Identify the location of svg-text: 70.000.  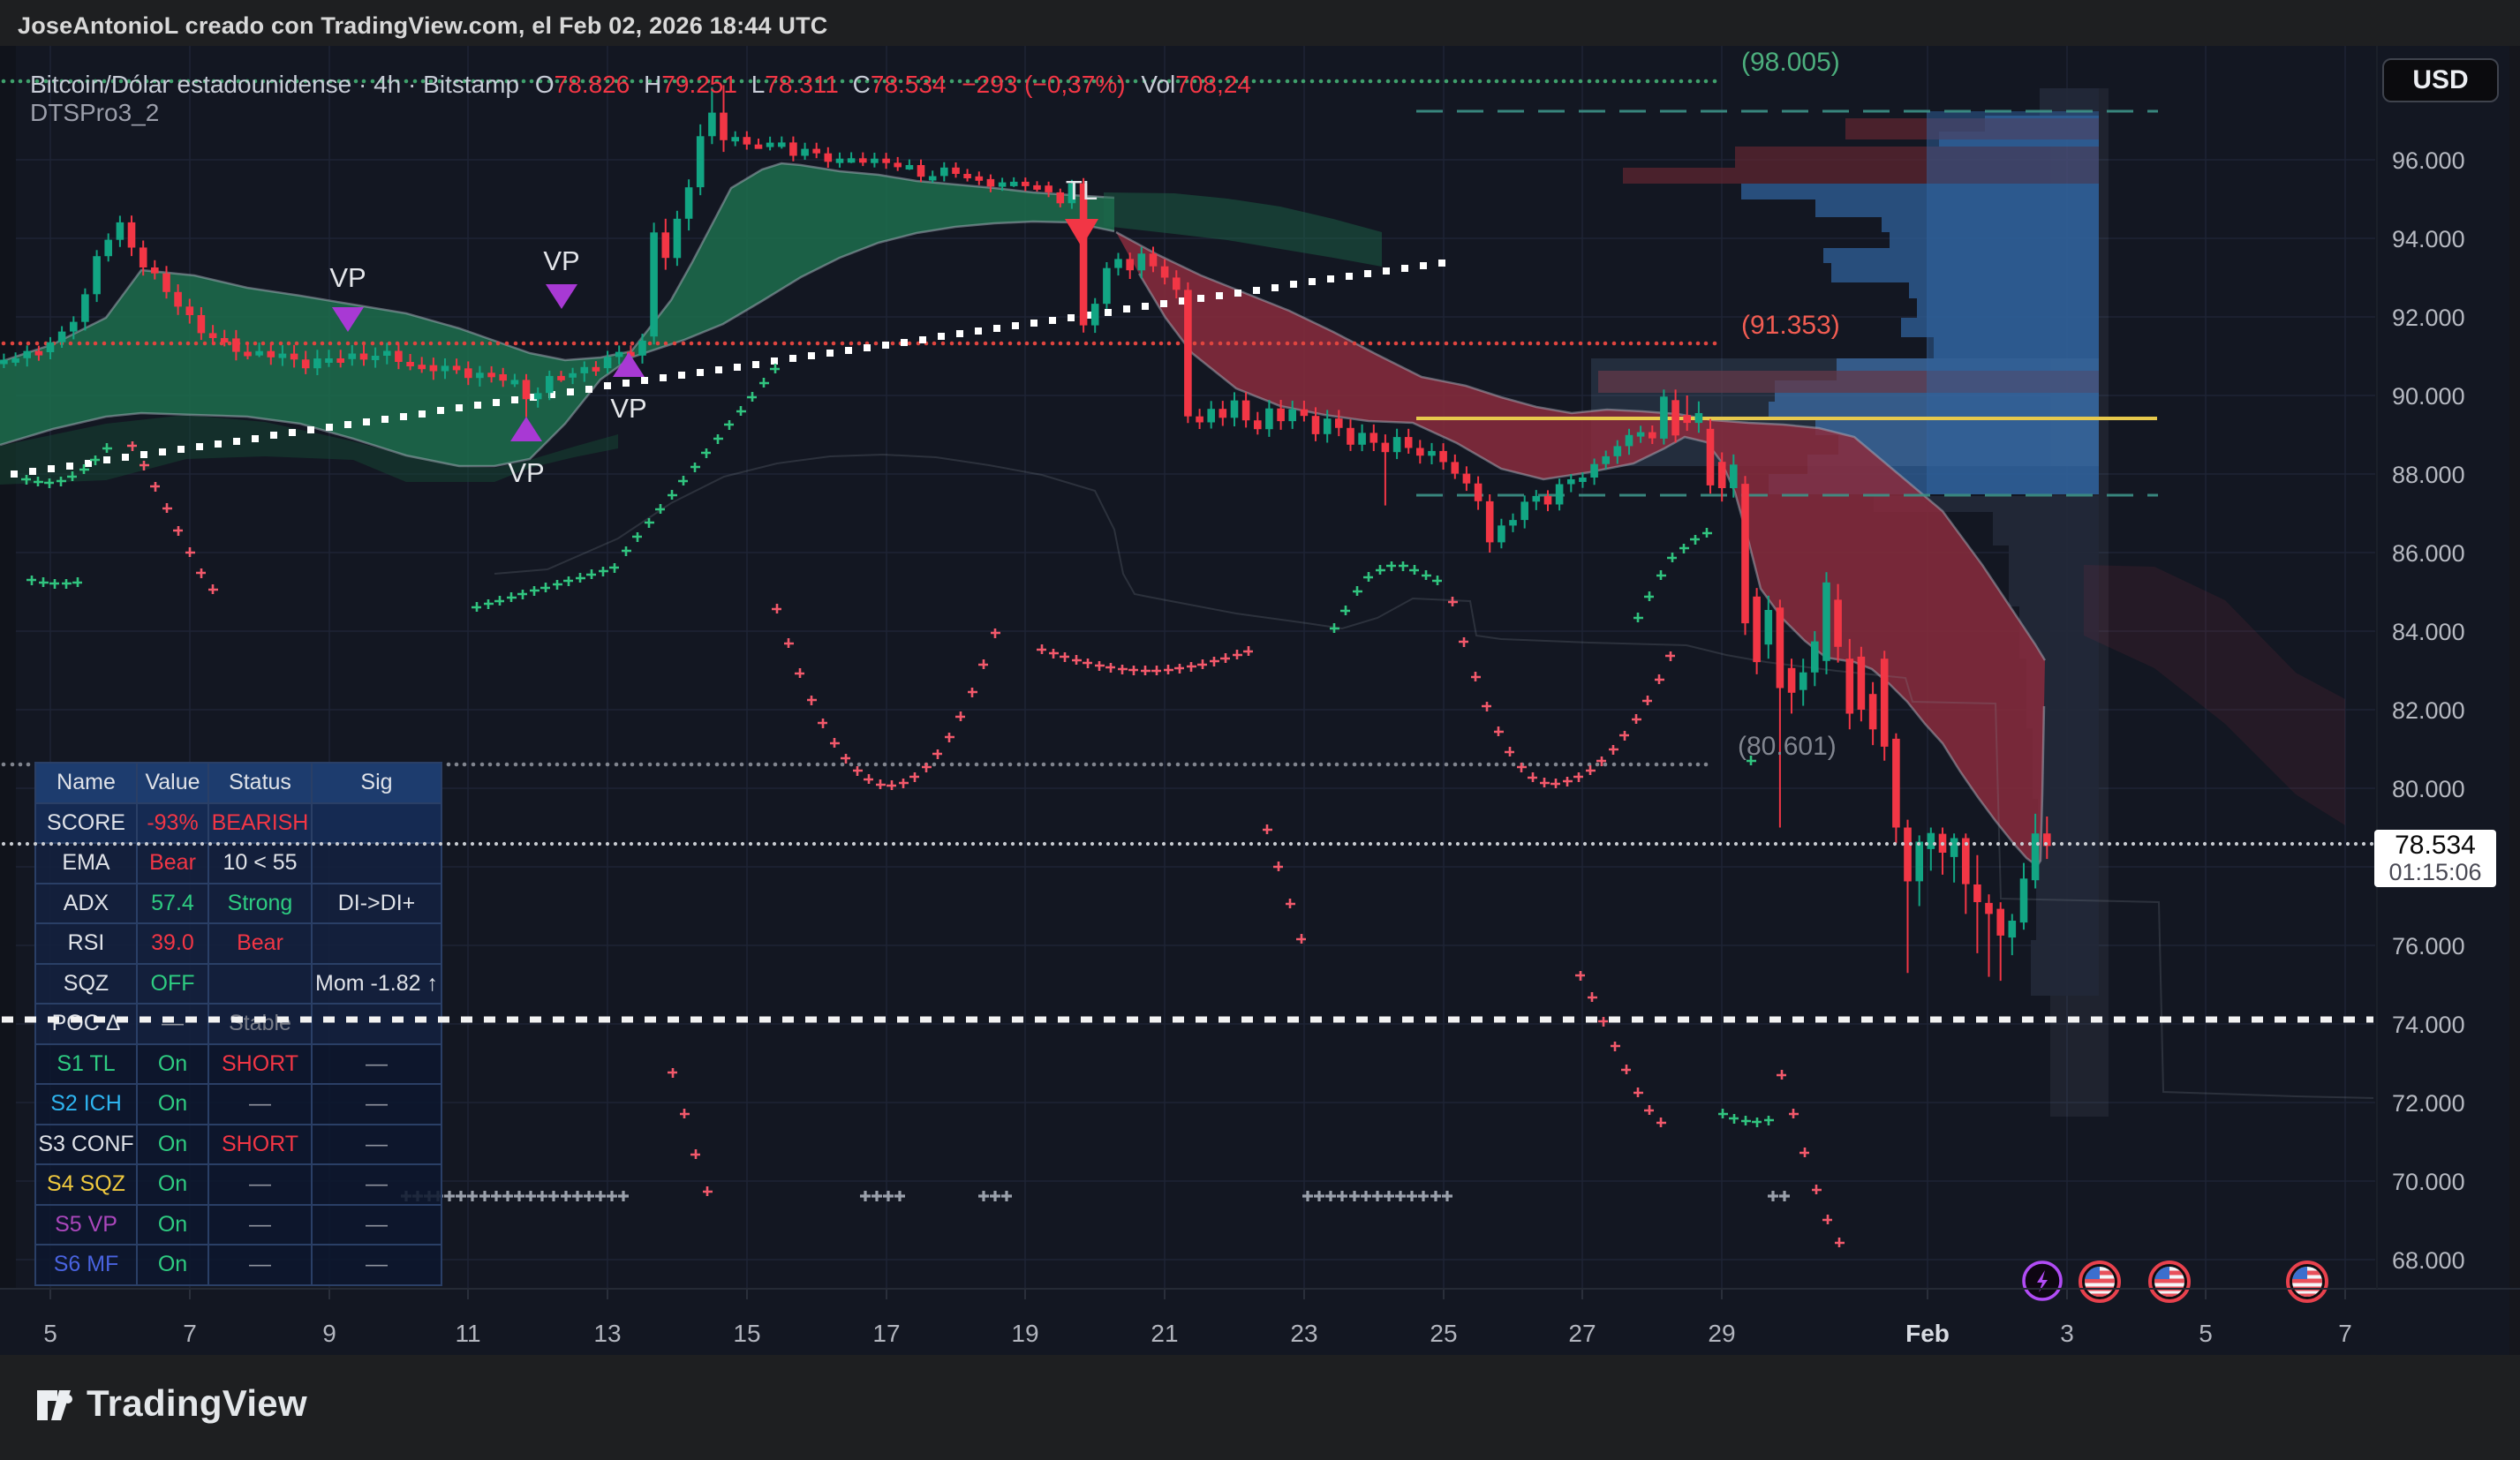
(2428, 1182).